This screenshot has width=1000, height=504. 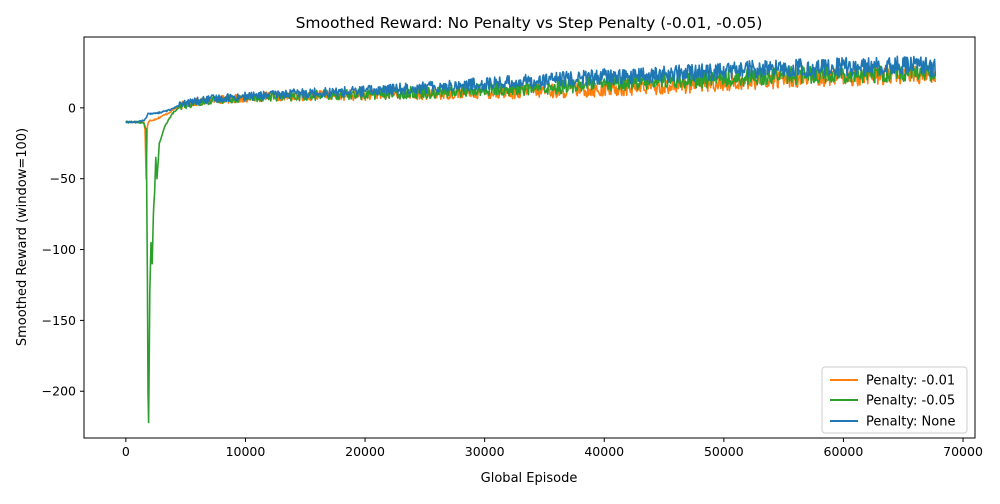 I want to click on y-axis-title: Smoothed Reward (window=100), so click(x=22, y=237).